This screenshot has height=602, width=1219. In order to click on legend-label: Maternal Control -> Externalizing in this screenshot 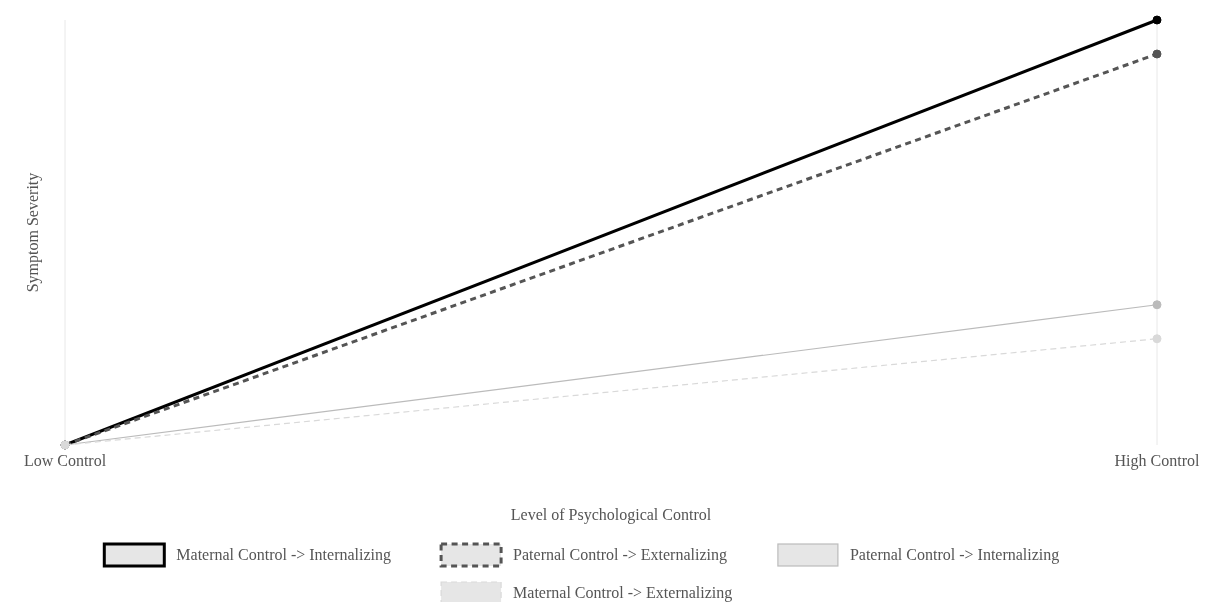, I will do `click(623, 593)`.